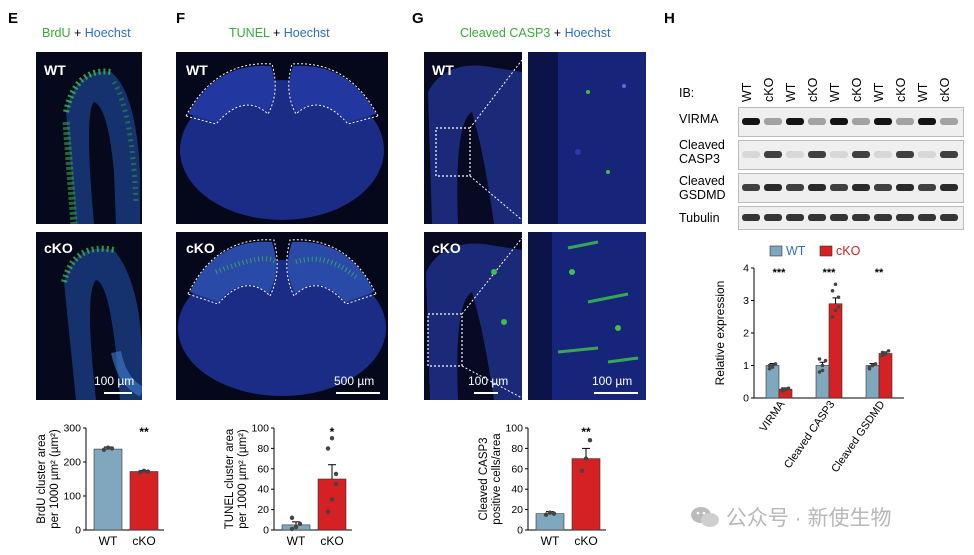  I want to click on row-label-virma: VIRMA, so click(699, 119).